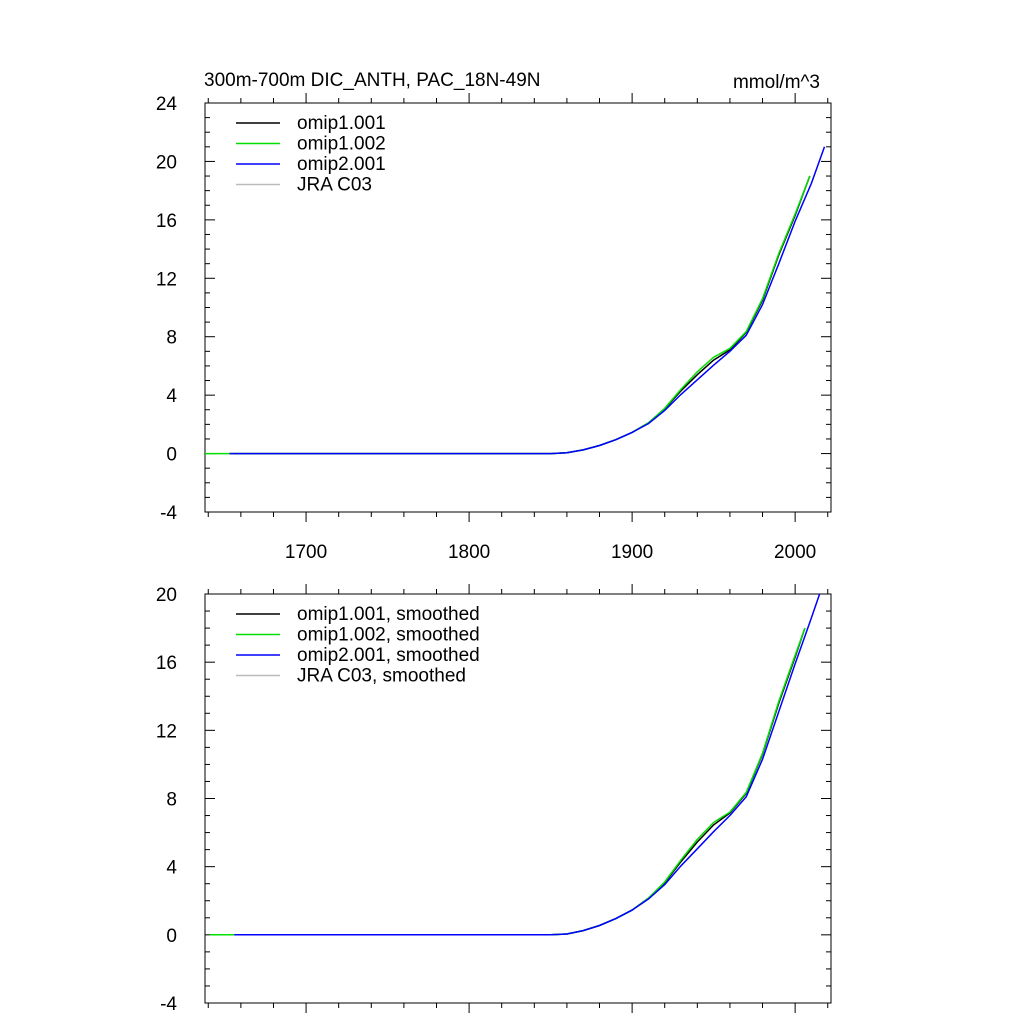 The height and width of the screenshot is (1024, 1024). What do you see at coordinates (381, 676) in the screenshot?
I see `legend-label: JRA C03, smoothed` at bounding box center [381, 676].